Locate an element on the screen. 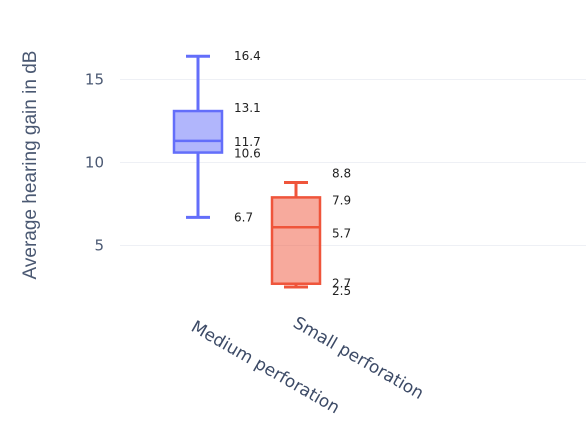  y-axis-label: Average hearing gain in dB is located at coordinates (30, 165).